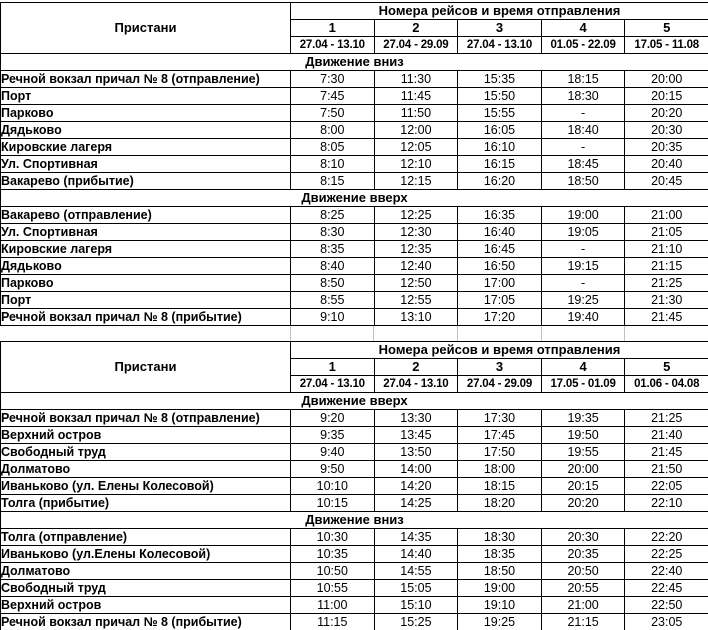  What do you see at coordinates (416, 588) in the screenshot?
I see `departure-time: 15:05` at bounding box center [416, 588].